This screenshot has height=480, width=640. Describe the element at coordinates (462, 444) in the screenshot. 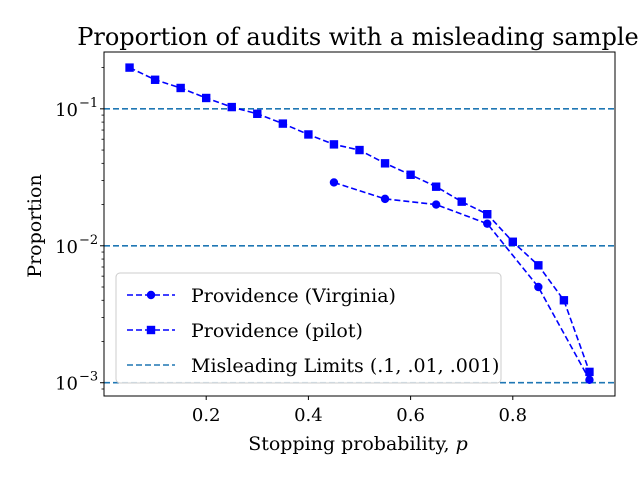

I see `x-axis-label-variable: p` at that location.